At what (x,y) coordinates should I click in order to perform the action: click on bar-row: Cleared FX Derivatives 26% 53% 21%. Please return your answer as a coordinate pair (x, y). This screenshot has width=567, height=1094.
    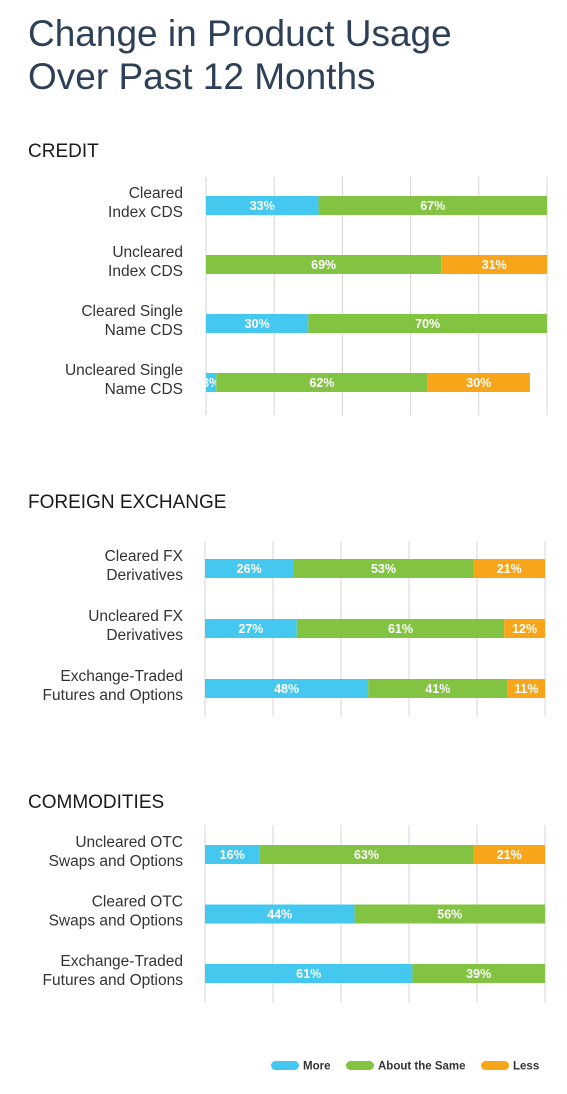
    Looking at the image, I should click on (325, 566).